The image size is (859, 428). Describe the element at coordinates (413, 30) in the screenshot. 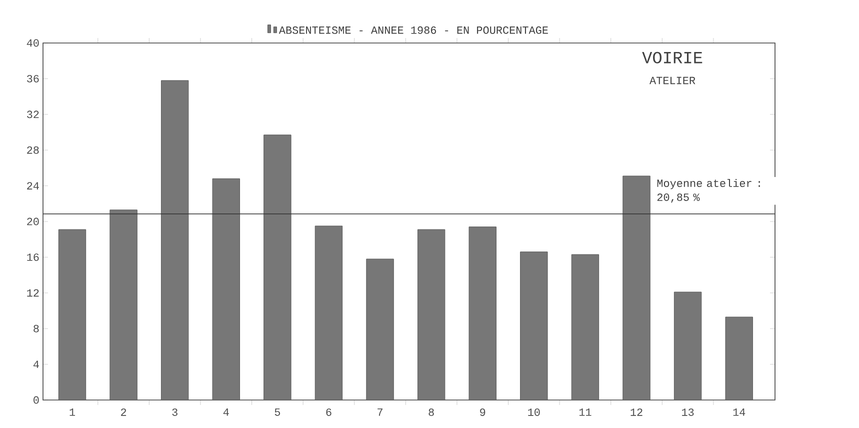

I see `legend-label: ABSENTEISME - ANNEE 1986 - EN POURCENTAGE` at that location.